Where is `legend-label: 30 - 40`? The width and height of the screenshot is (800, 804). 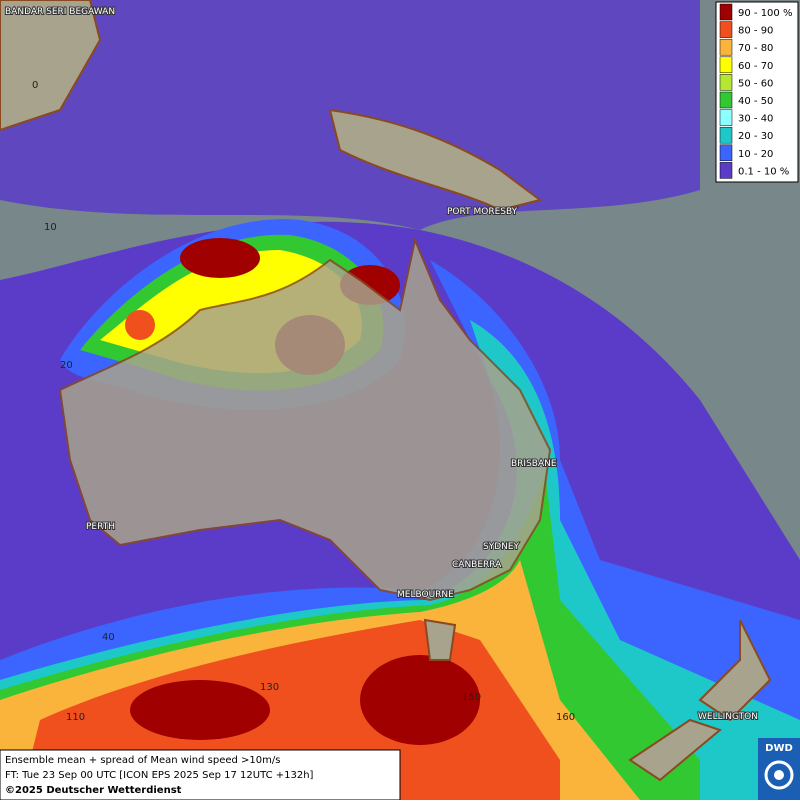 legend-label: 30 - 40 is located at coordinates (755, 119).